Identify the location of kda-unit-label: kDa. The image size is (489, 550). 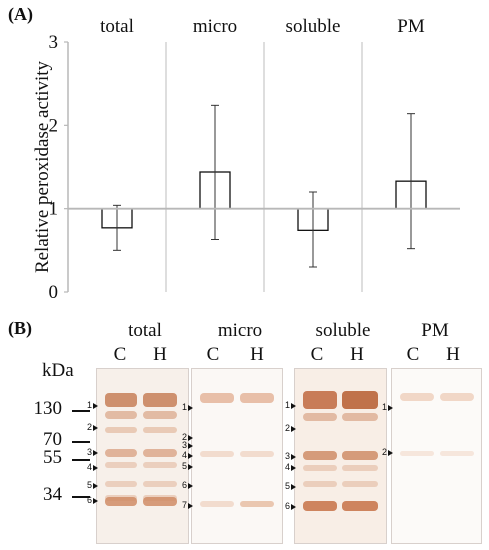
(58, 370).